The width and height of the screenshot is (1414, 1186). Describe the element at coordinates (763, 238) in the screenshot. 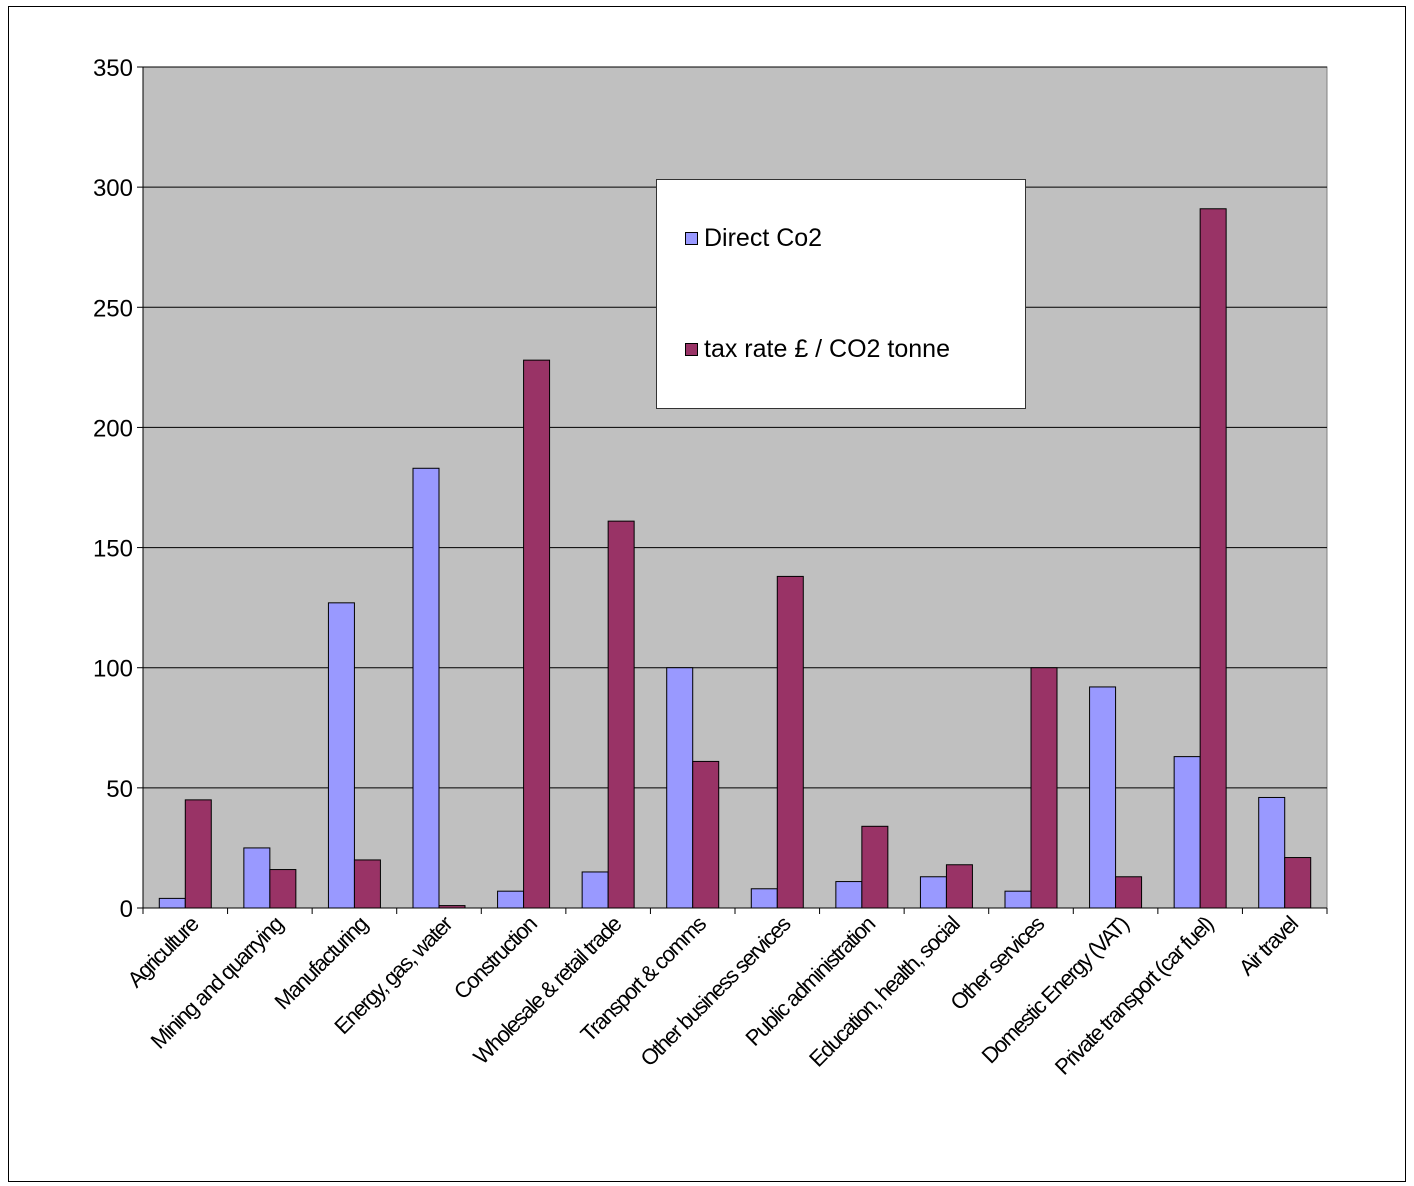

I see `legend-label-direct-co2: Direct Co2` at that location.